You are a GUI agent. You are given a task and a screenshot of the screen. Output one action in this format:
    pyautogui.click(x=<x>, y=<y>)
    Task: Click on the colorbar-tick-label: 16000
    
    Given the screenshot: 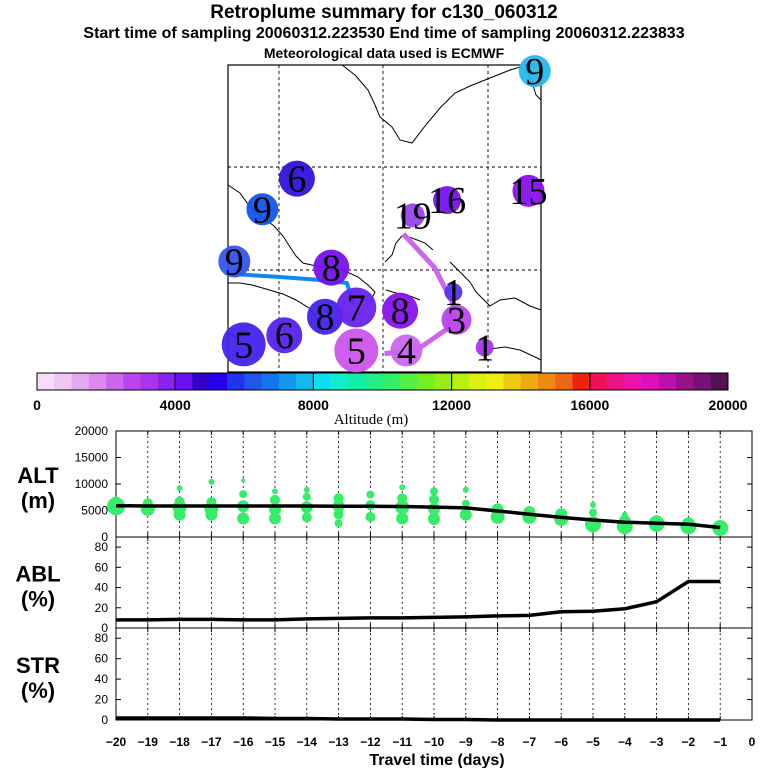 What is the action you would take?
    pyautogui.click(x=589, y=405)
    